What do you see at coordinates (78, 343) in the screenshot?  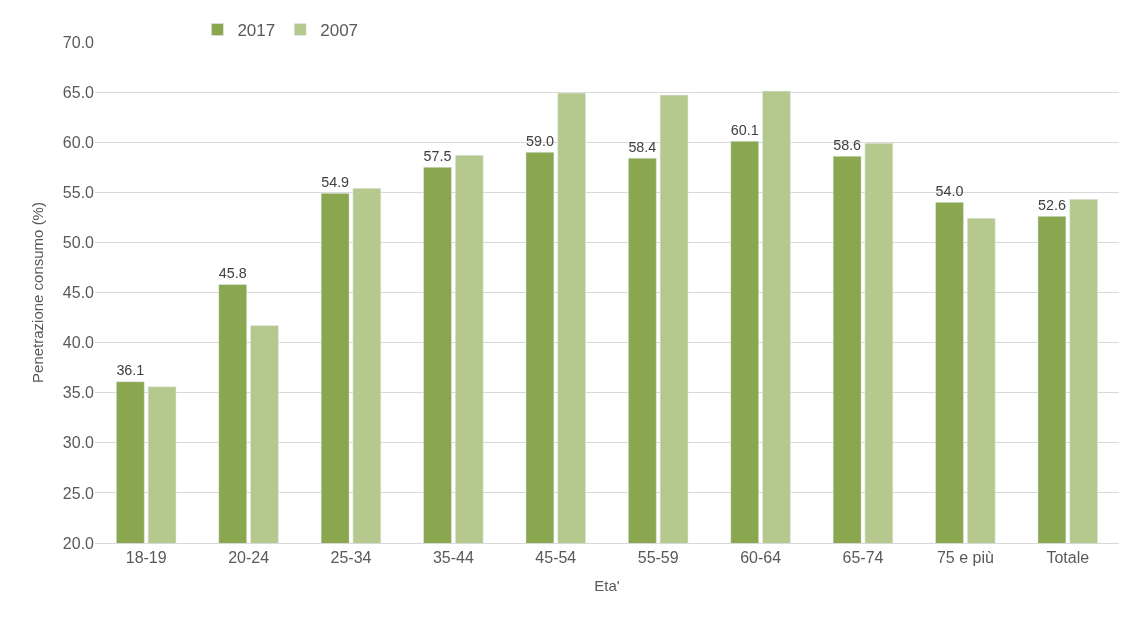 I see `y-tick-label: 40.0` at bounding box center [78, 343].